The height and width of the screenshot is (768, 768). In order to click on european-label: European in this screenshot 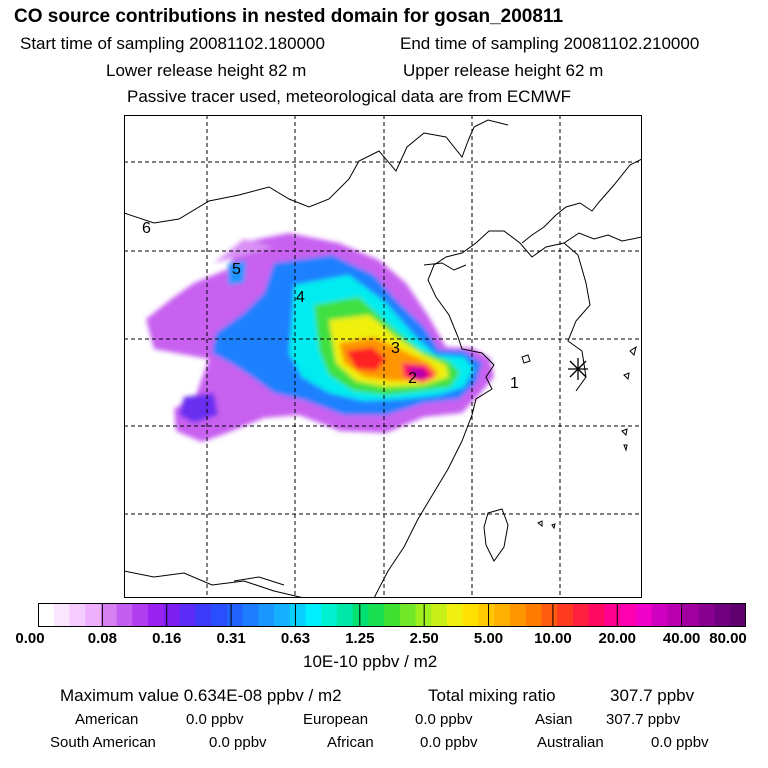, I will do `click(336, 719)`.